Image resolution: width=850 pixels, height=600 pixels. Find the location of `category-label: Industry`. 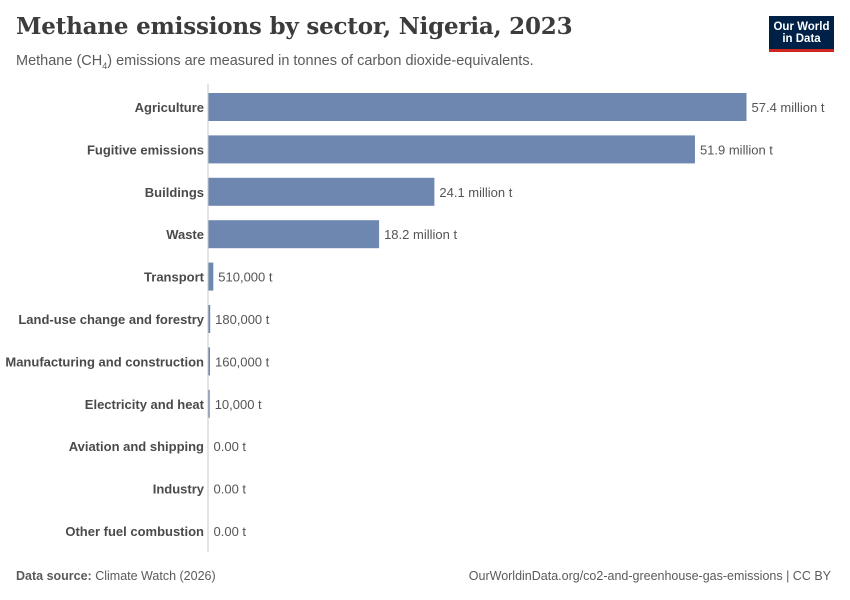

category-label: Industry is located at coordinates (179, 489).